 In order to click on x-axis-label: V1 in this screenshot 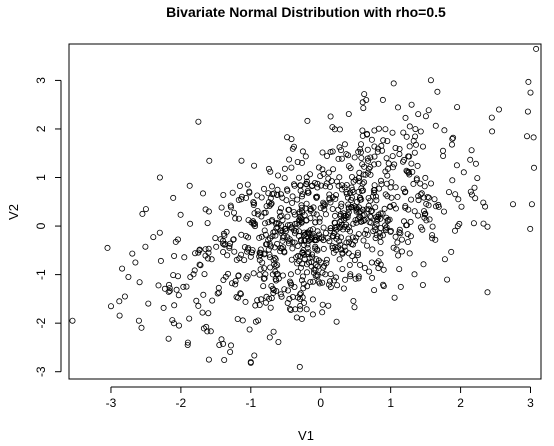, I will do `click(306, 435)`.